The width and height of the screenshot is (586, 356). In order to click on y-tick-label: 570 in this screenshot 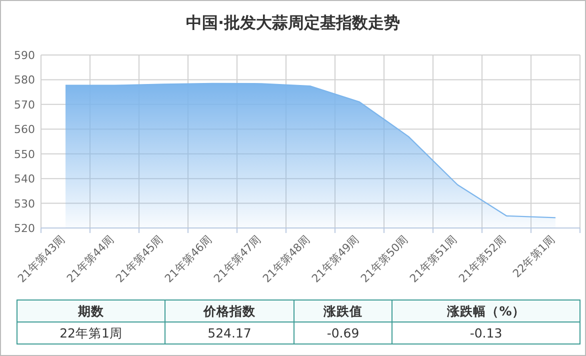, I will do `click(24, 105)`.